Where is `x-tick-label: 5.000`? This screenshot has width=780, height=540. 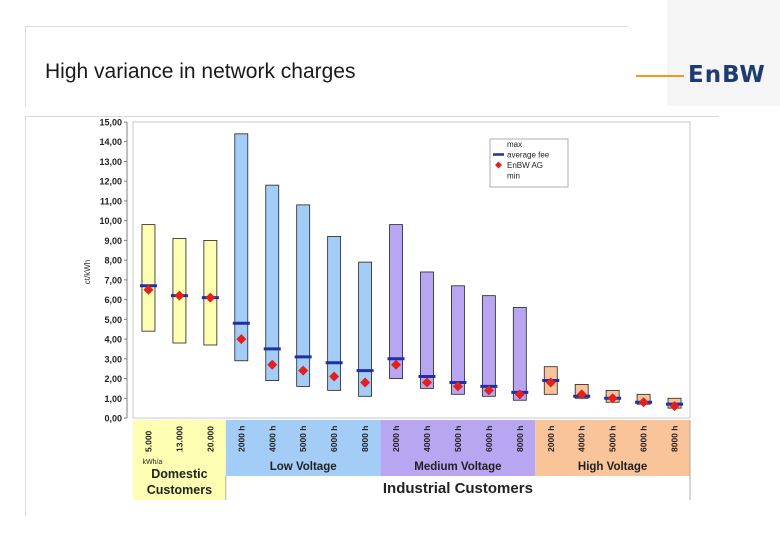
x-tick-label: 5.000 is located at coordinates (148, 441).